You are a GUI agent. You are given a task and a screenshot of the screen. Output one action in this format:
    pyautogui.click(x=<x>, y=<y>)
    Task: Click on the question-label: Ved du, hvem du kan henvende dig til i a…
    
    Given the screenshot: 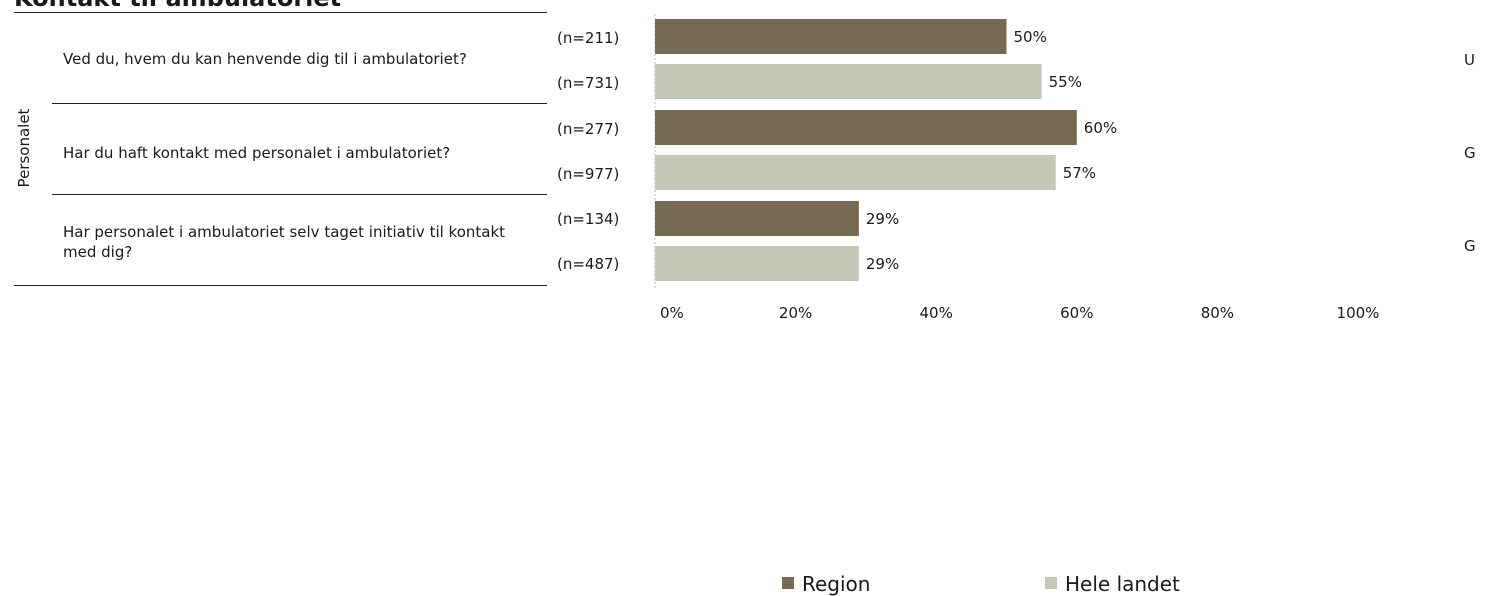 What is the action you would take?
    pyautogui.click(x=265, y=59)
    